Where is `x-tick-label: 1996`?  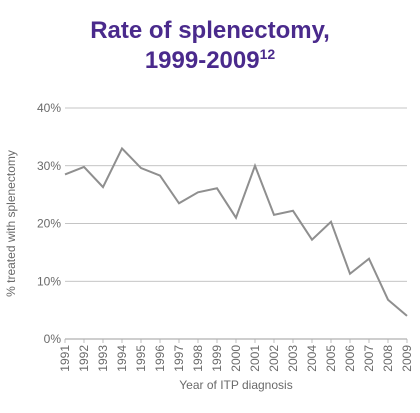 x-tick-label: 1996 is located at coordinates (160, 358).